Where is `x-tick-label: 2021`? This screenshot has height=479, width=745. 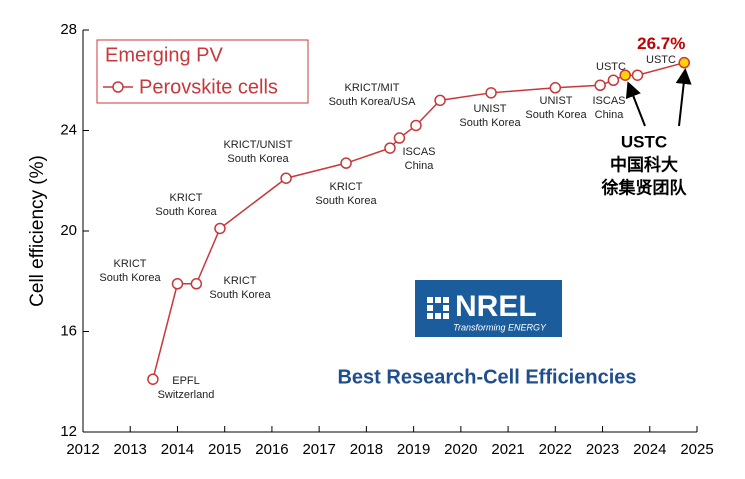
x-tick-label: 2021 is located at coordinates (507, 449).